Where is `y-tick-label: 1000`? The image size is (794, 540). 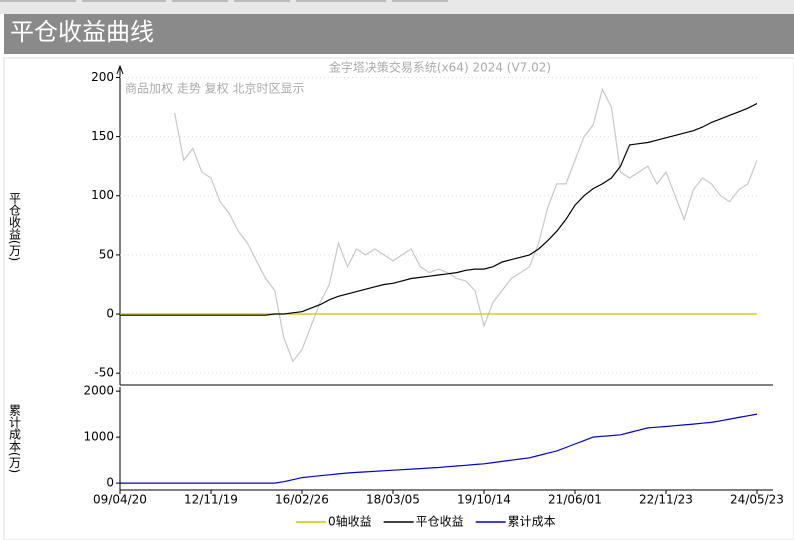
y-tick-label: 1000 is located at coordinates (98, 437).